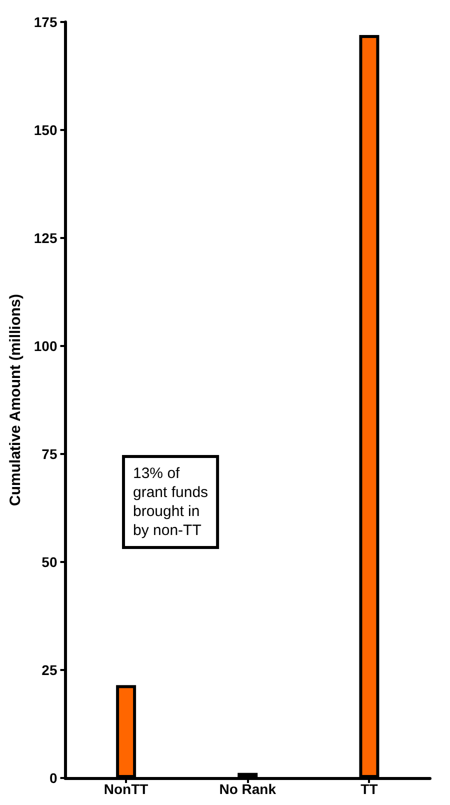 Image resolution: width=450 pixels, height=805 pixels. What do you see at coordinates (46, 238) in the screenshot?
I see `y-tick-label: 125` at bounding box center [46, 238].